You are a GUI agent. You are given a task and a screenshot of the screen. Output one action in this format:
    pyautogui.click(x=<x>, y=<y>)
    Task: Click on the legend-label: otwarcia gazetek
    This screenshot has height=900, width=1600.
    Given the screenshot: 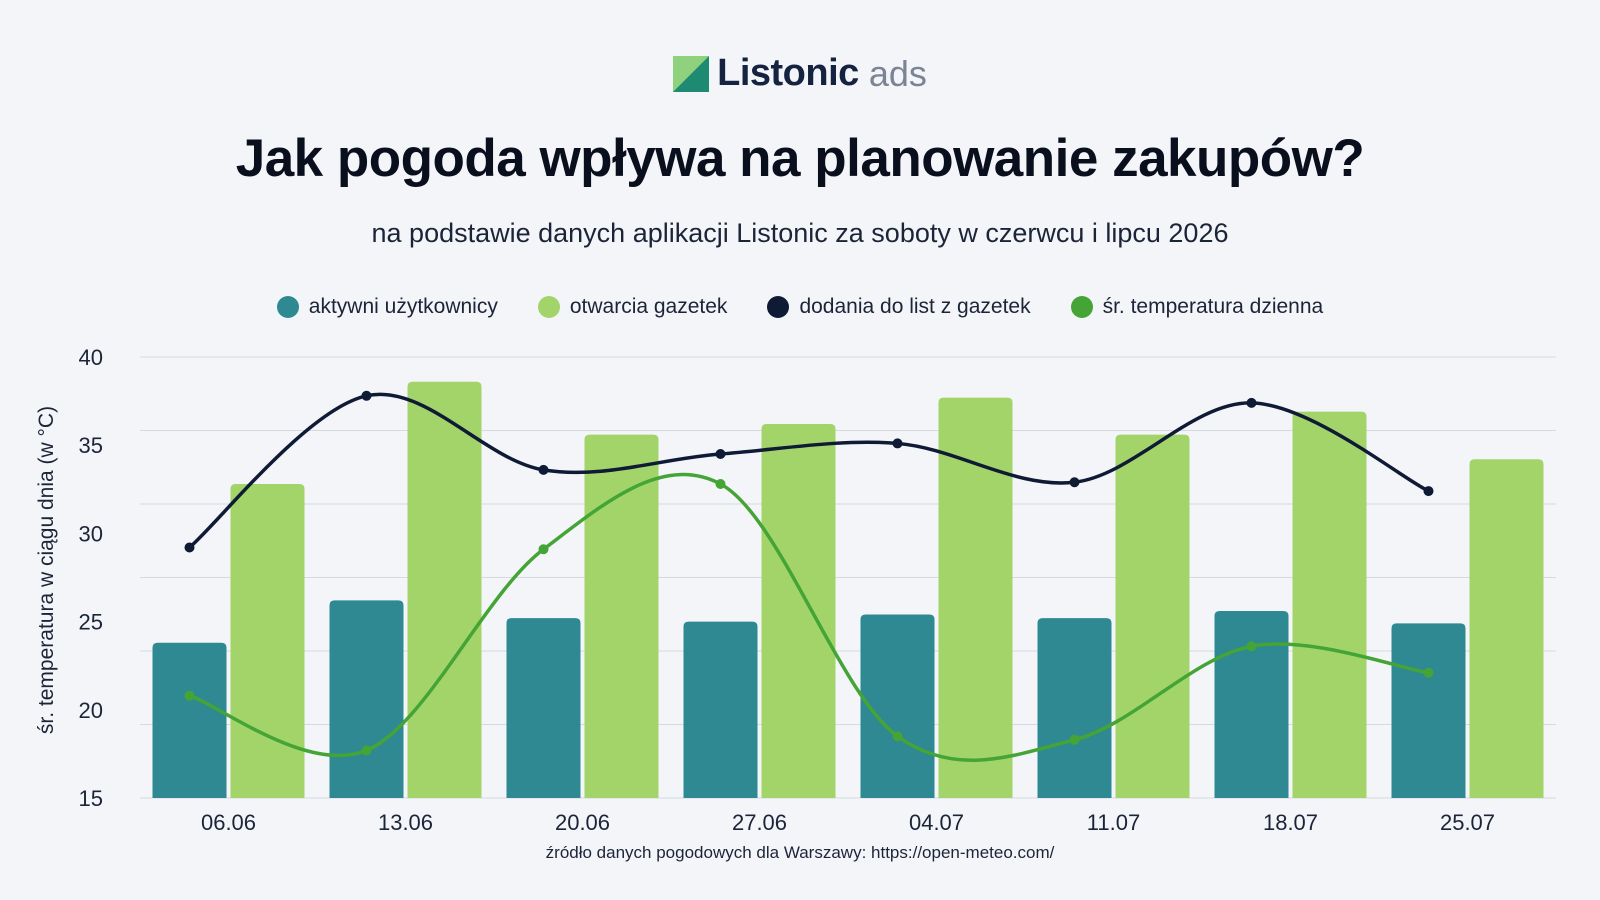 What is the action you would take?
    pyautogui.click(x=648, y=306)
    